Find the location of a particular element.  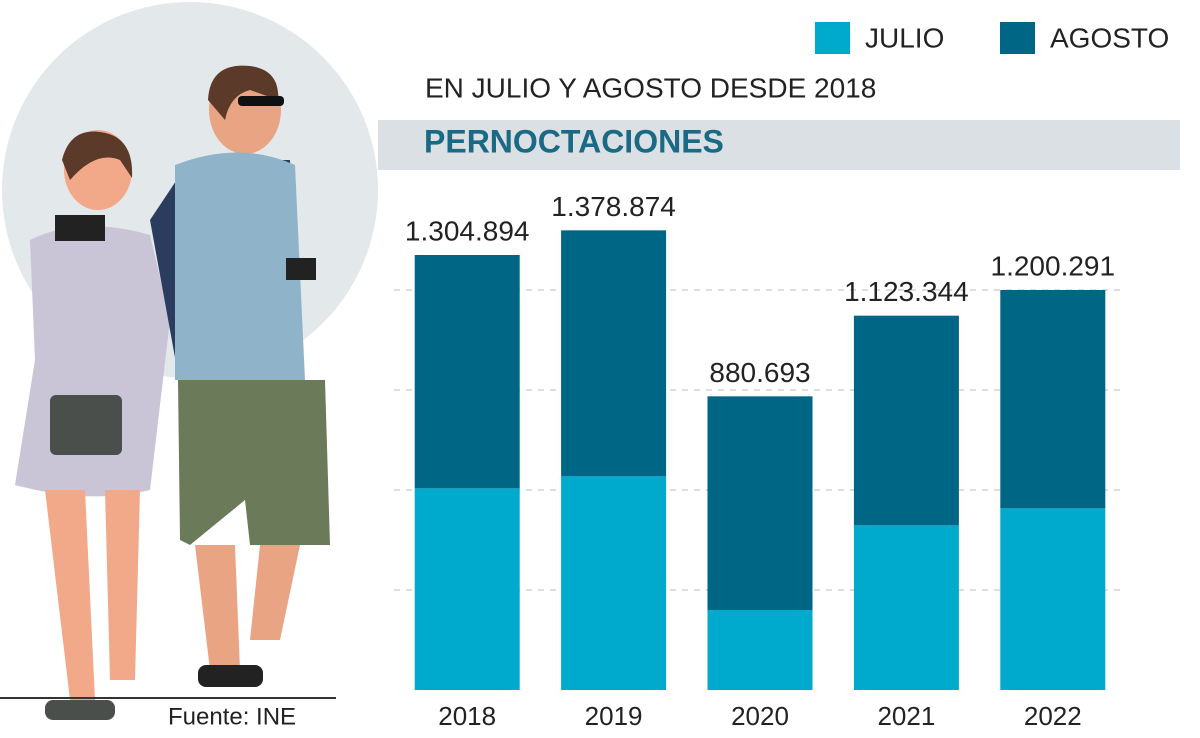

source: Fuente: INE is located at coordinates (232, 716).